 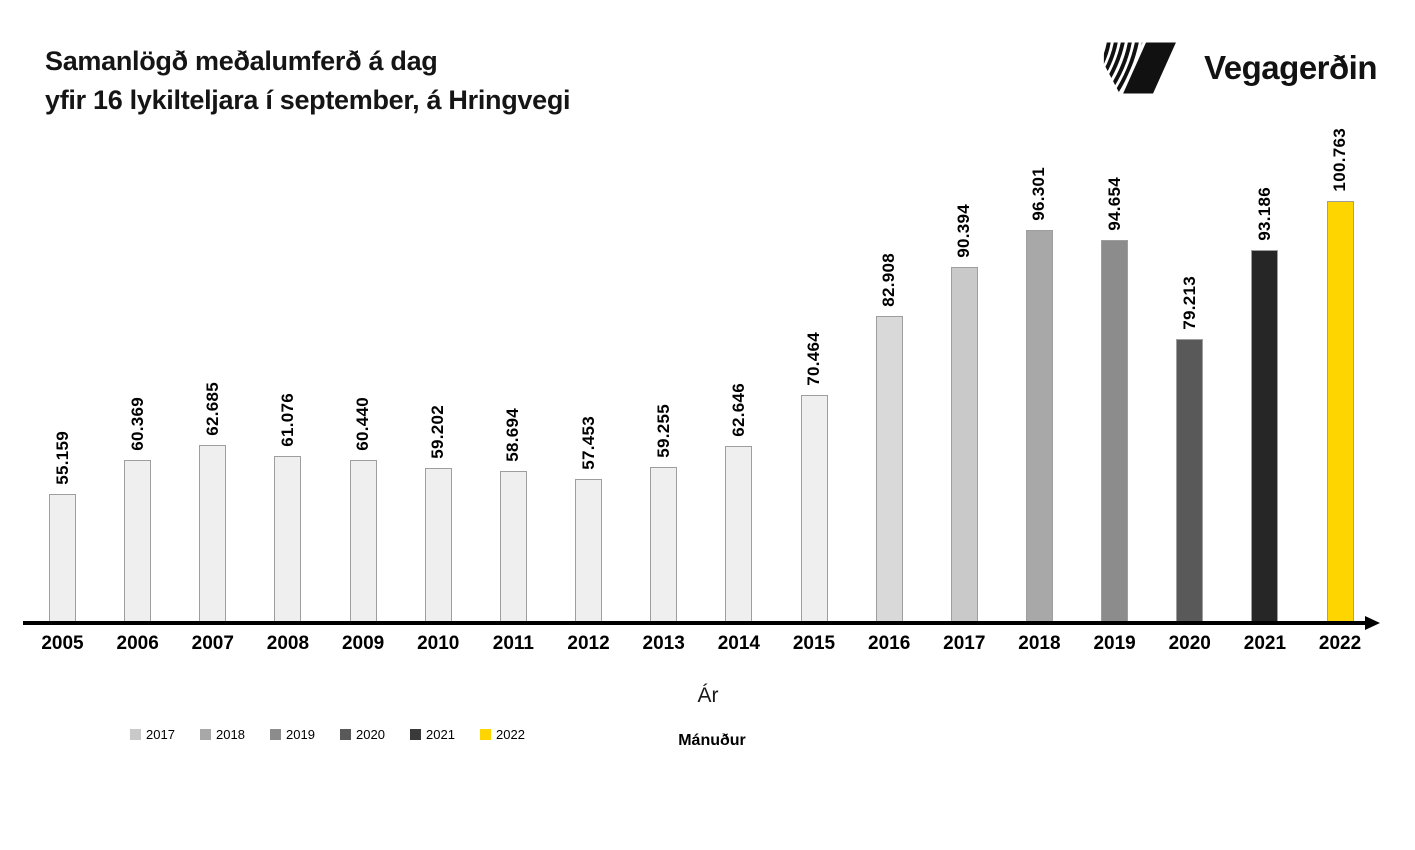 What do you see at coordinates (588, 443) in the screenshot?
I see `bar-value-label-2012: 57.453` at bounding box center [588, 443].